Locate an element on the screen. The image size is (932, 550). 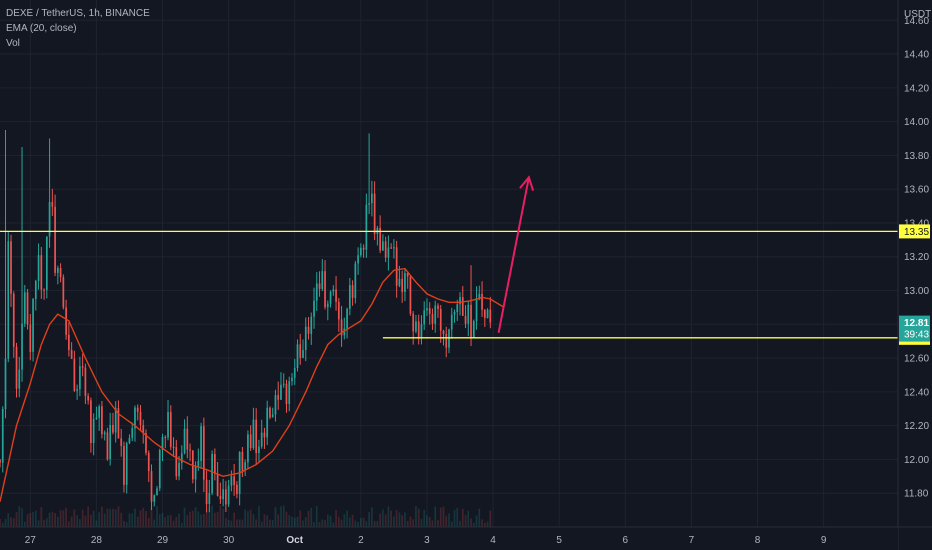
last-price-badge is located at coordinates (914, 328).